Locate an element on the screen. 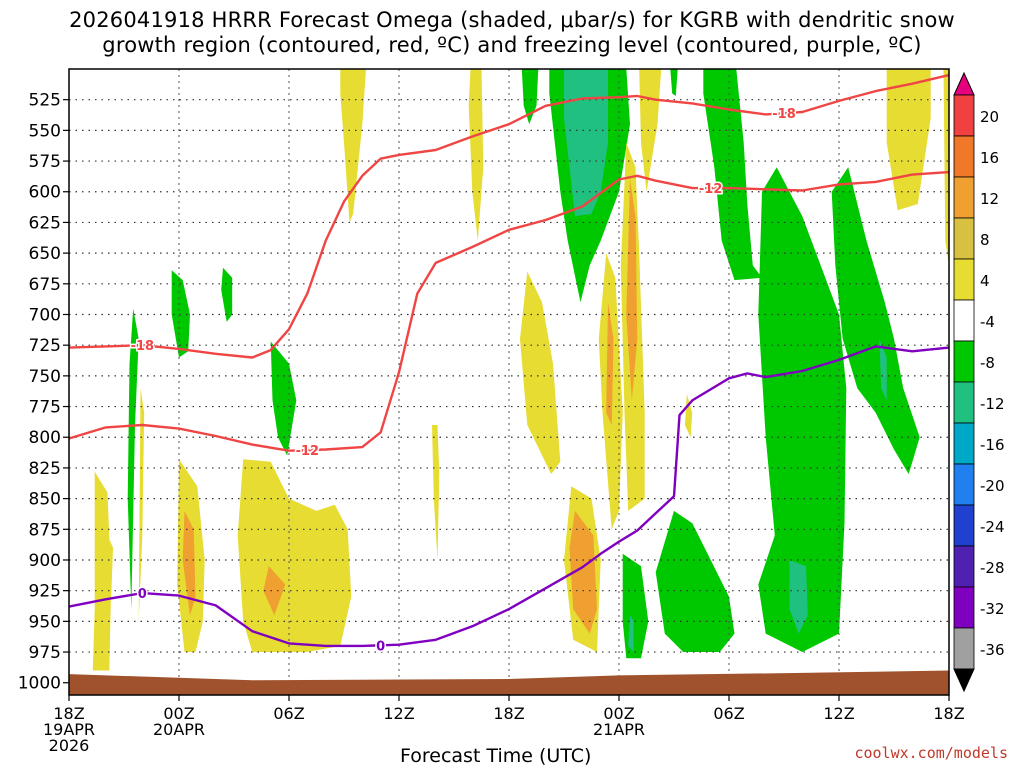 The width and height of the screenshot is (1024, 768). x-tick-label-0-0: 18Z is located at coordinates (68, 713).